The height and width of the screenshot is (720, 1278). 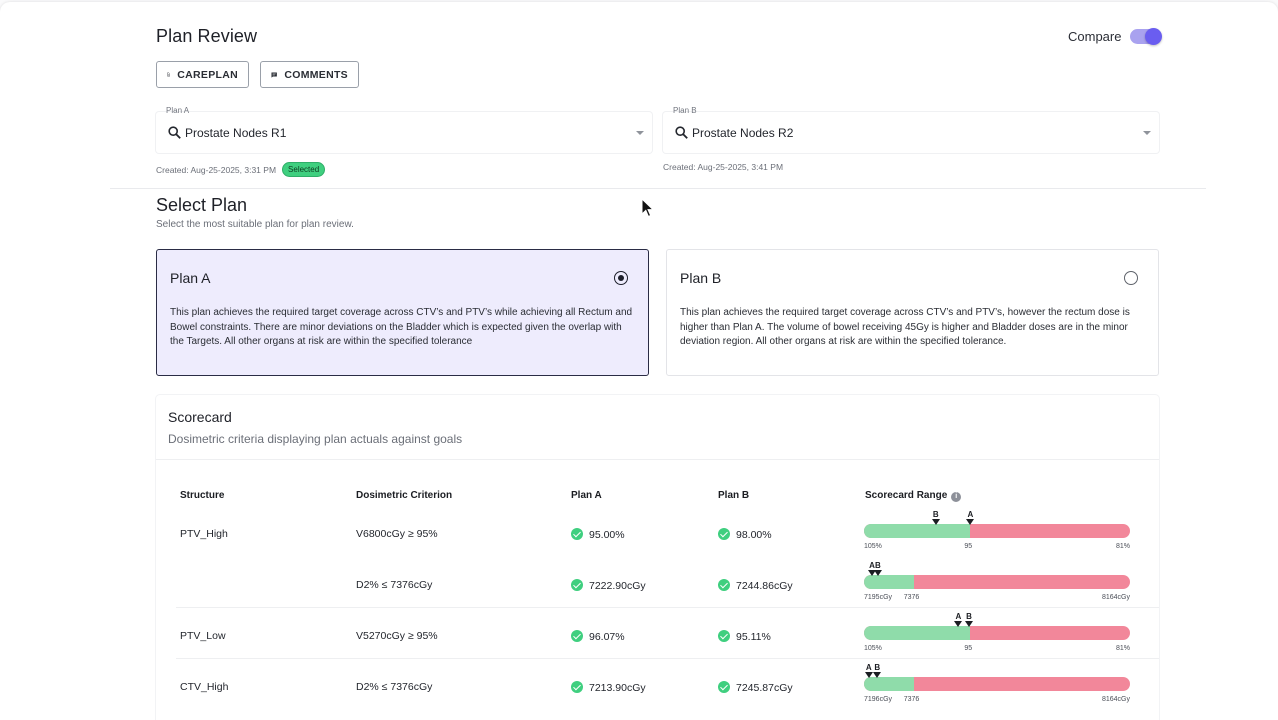 What do you see at coordinates (316, 74) in the screenshot?
I see `comments-label: COMMENTS` at bounding box center [316, 74].